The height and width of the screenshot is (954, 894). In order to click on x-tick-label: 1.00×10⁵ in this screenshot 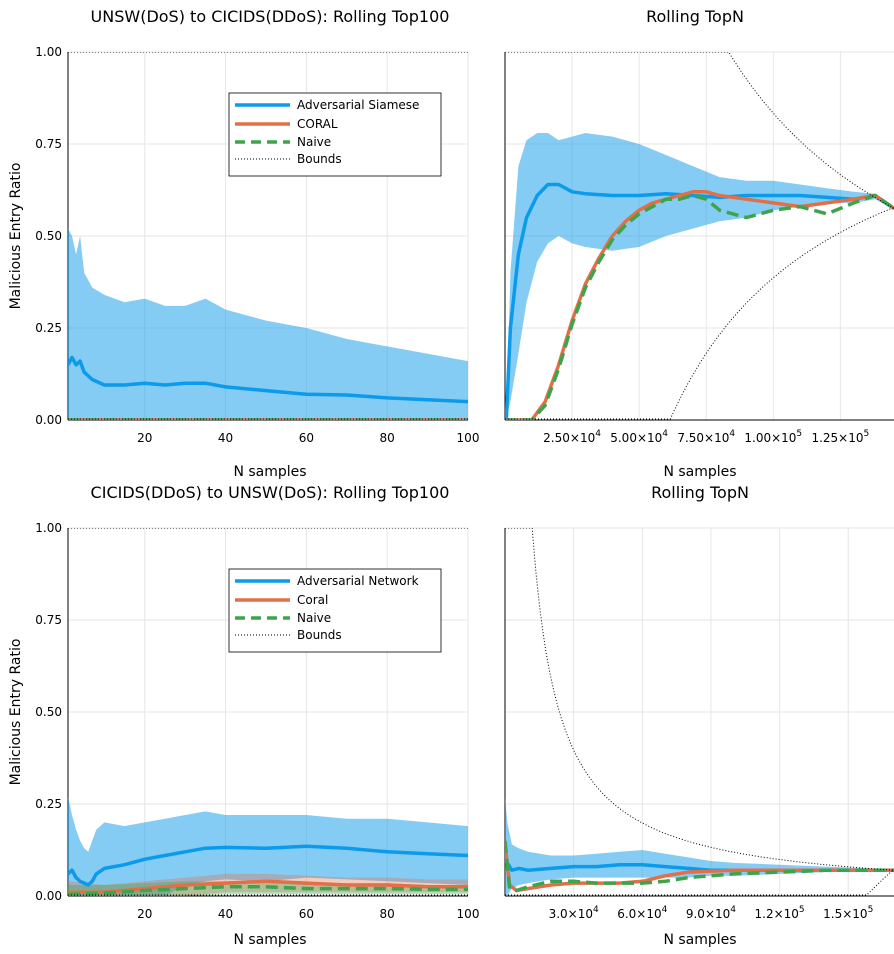, I will do `click(773, 437)`.